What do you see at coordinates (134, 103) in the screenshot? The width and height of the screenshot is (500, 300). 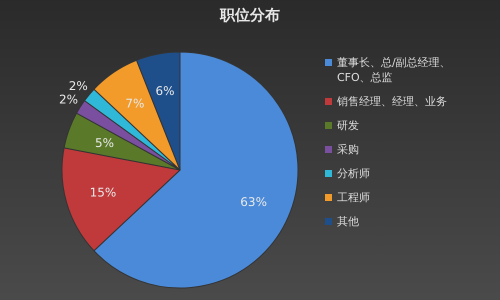 I see `data-label: 7%` at bounding box center [134, 103].